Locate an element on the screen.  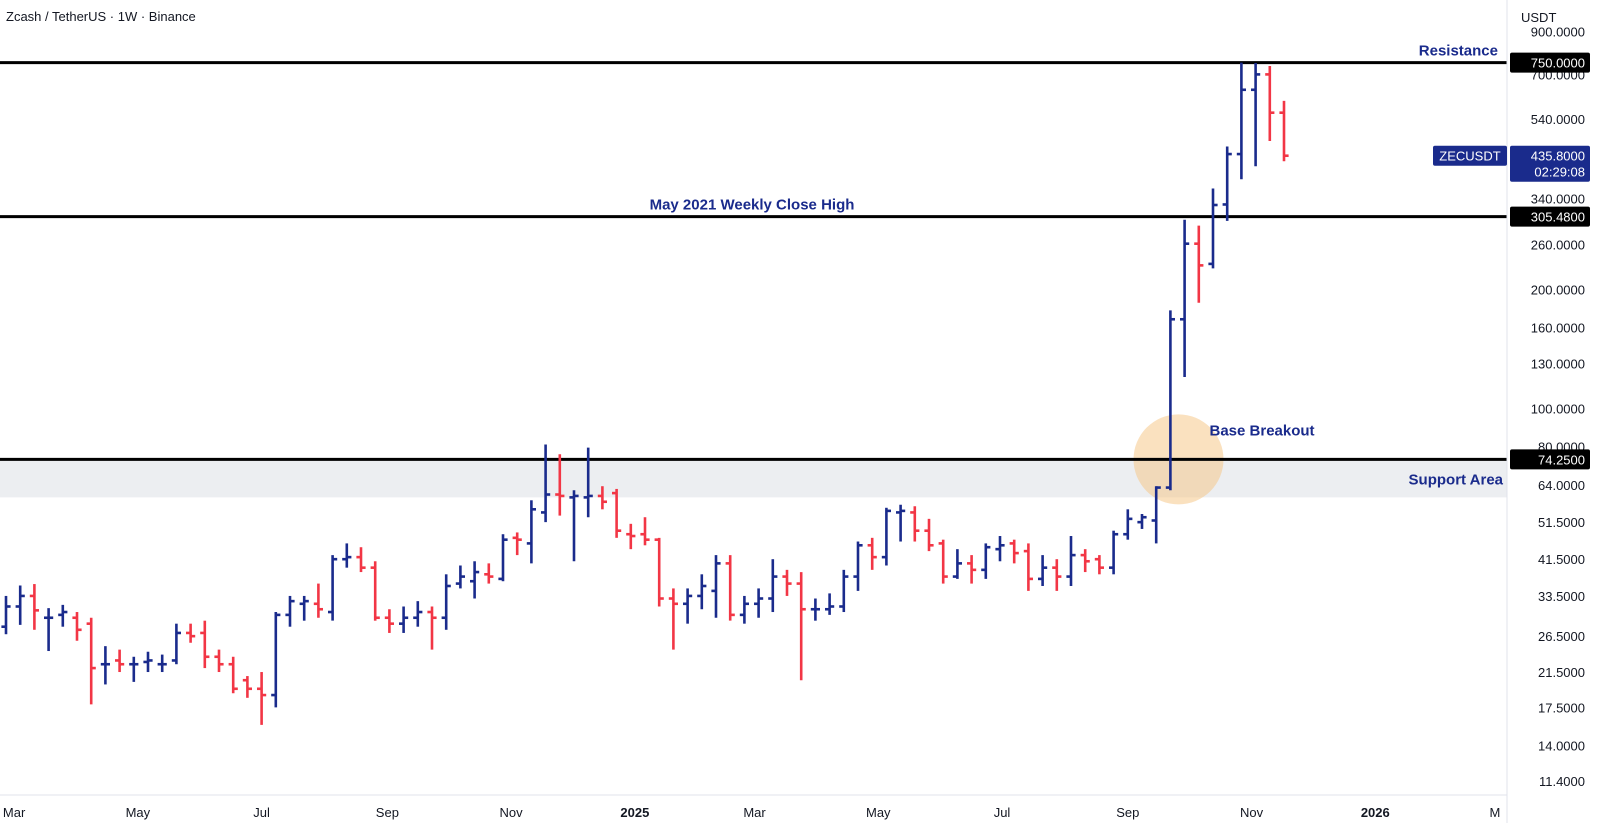
price-tick-label: 160.0000 is located at coordinates (1558, 328).